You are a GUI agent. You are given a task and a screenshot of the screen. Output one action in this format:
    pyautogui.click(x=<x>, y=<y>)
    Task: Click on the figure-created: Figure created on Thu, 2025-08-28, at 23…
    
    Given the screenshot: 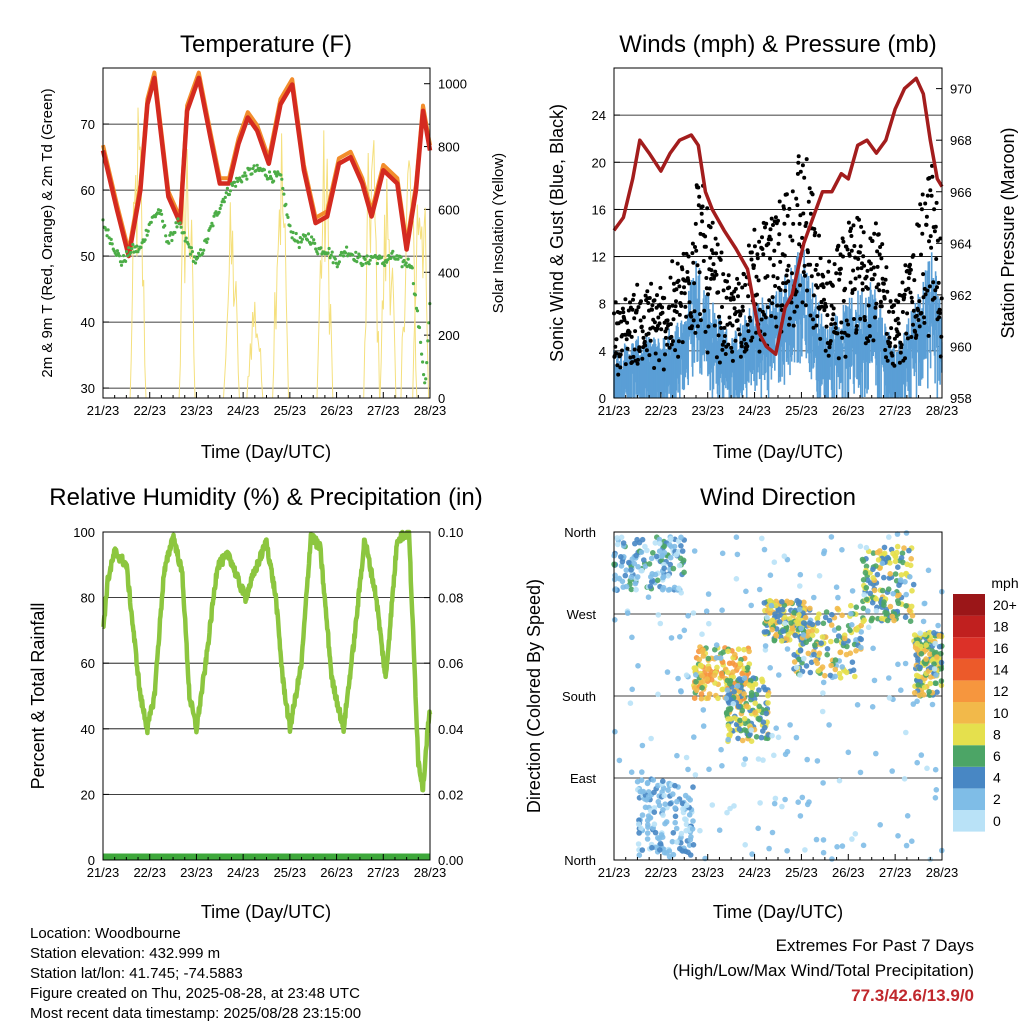 What is the action you would take?
    pyautogui.click(x=195, y=993)
    